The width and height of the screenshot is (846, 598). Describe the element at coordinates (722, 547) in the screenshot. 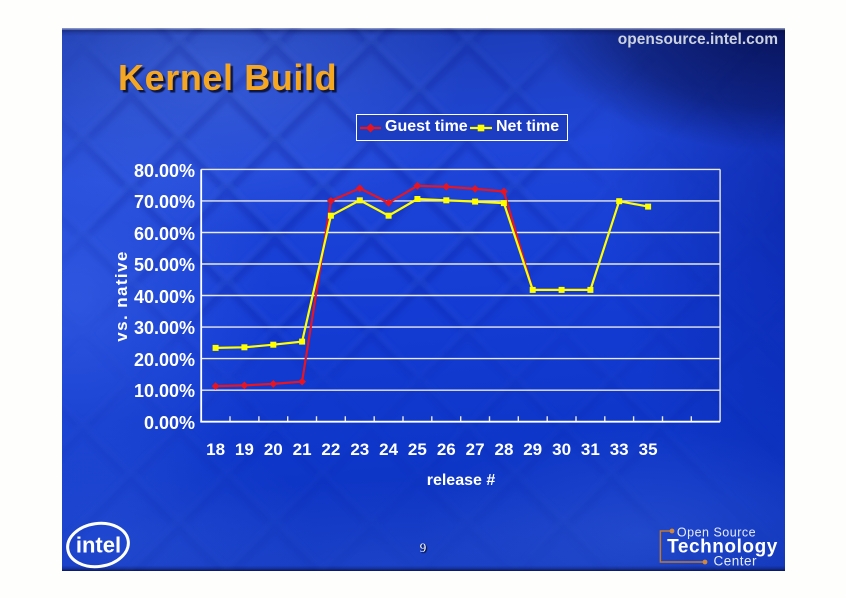

I see `svg-text: Technology` at that location.